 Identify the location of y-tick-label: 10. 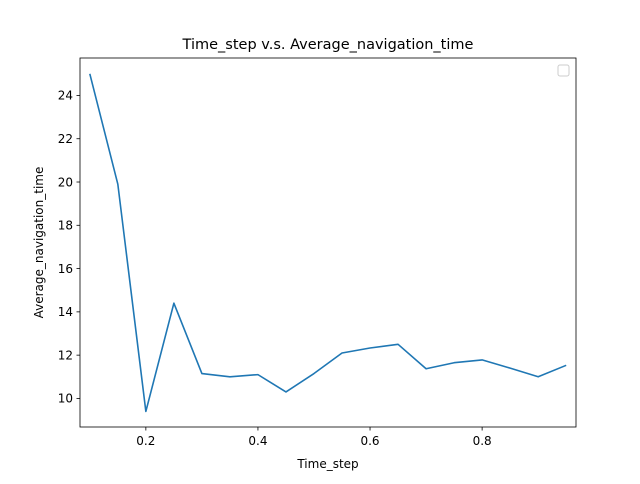
(65, 399).